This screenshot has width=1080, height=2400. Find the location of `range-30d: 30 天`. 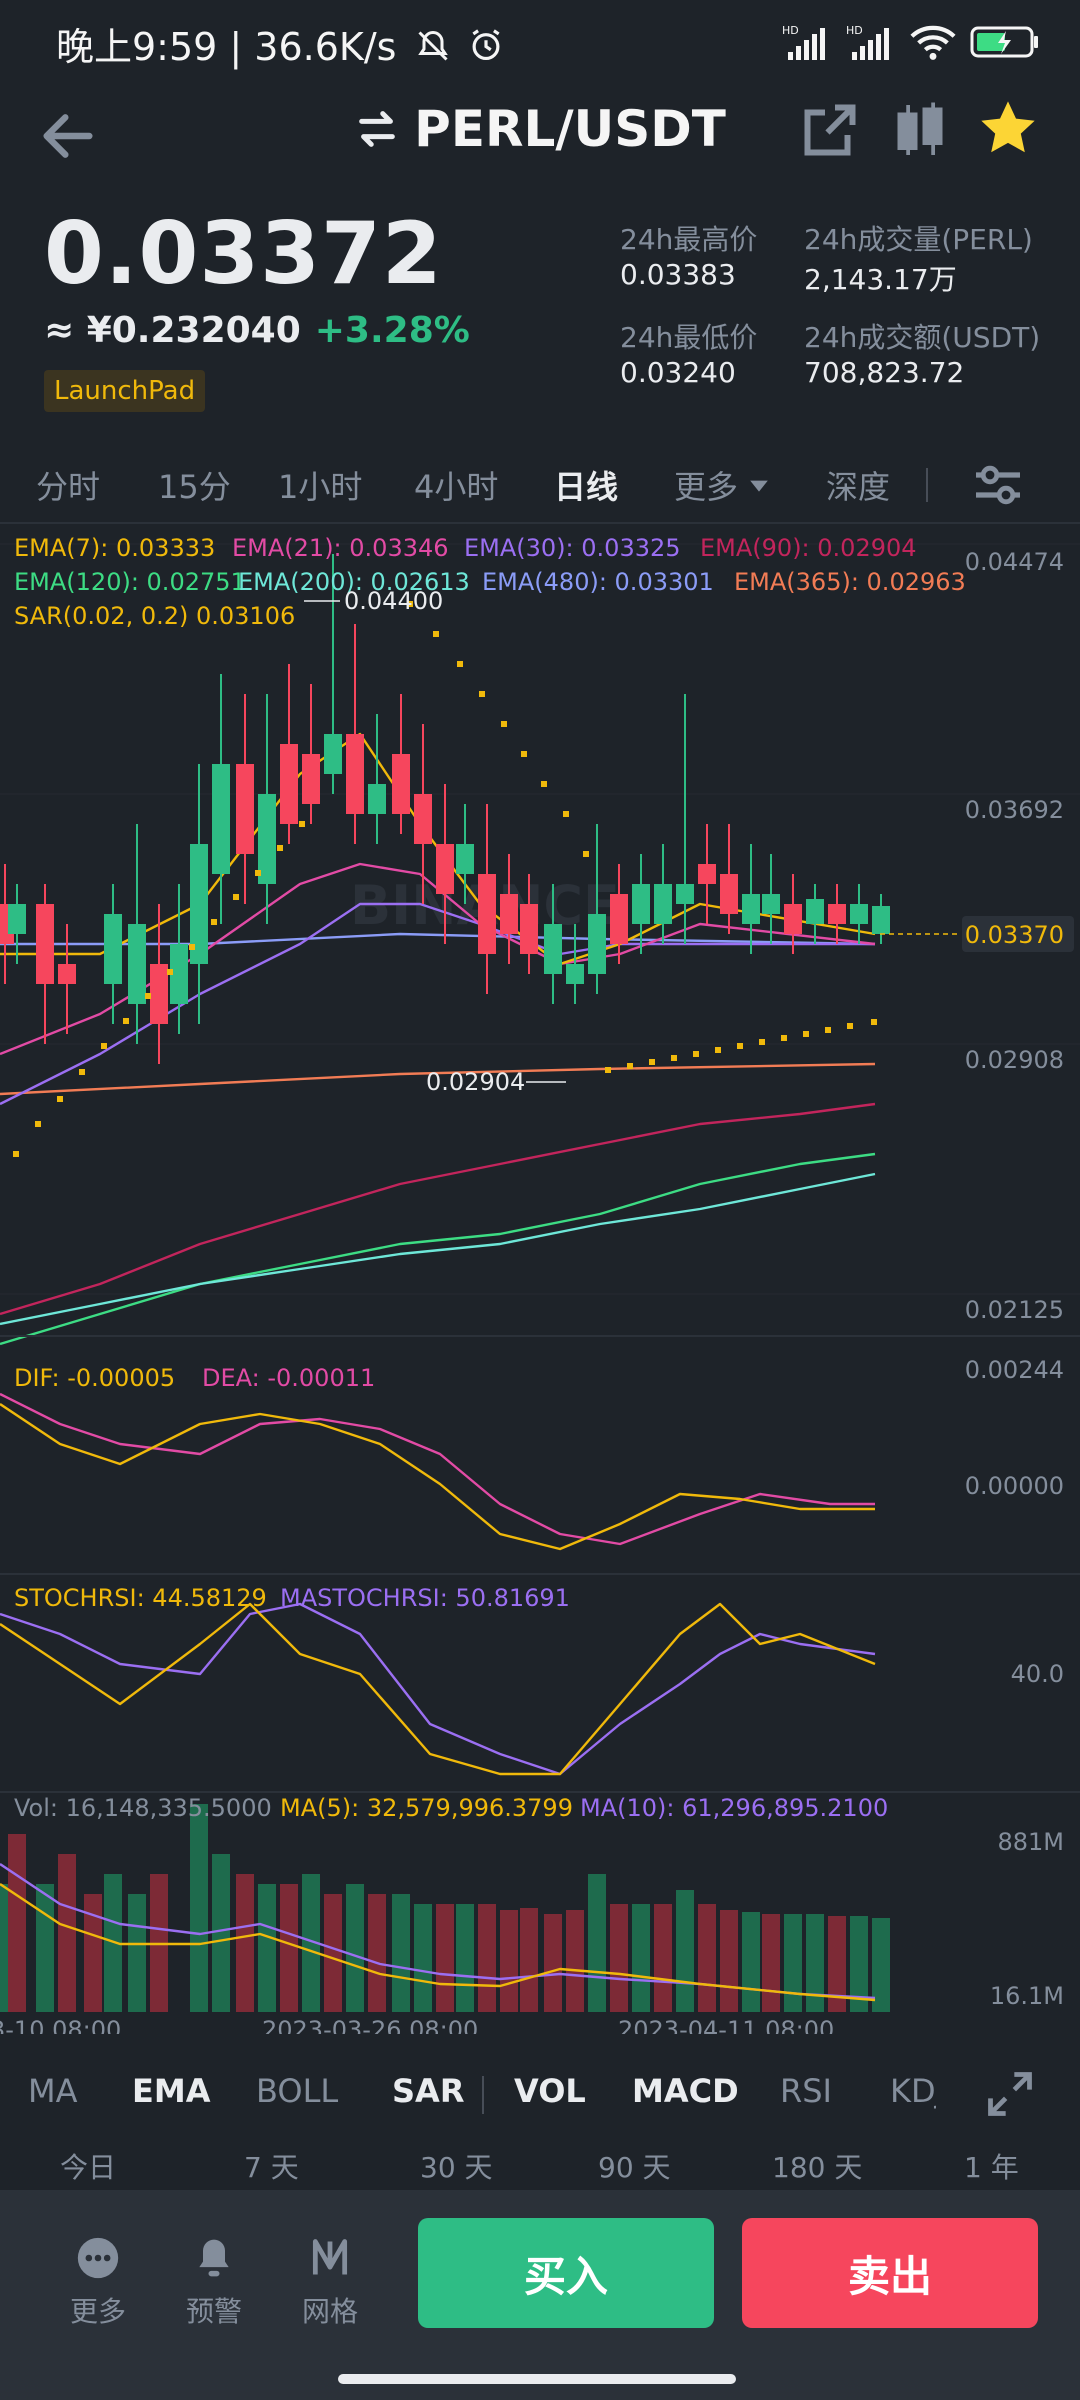

range-30d: 30 天 is located at coordinates (456, 2167).